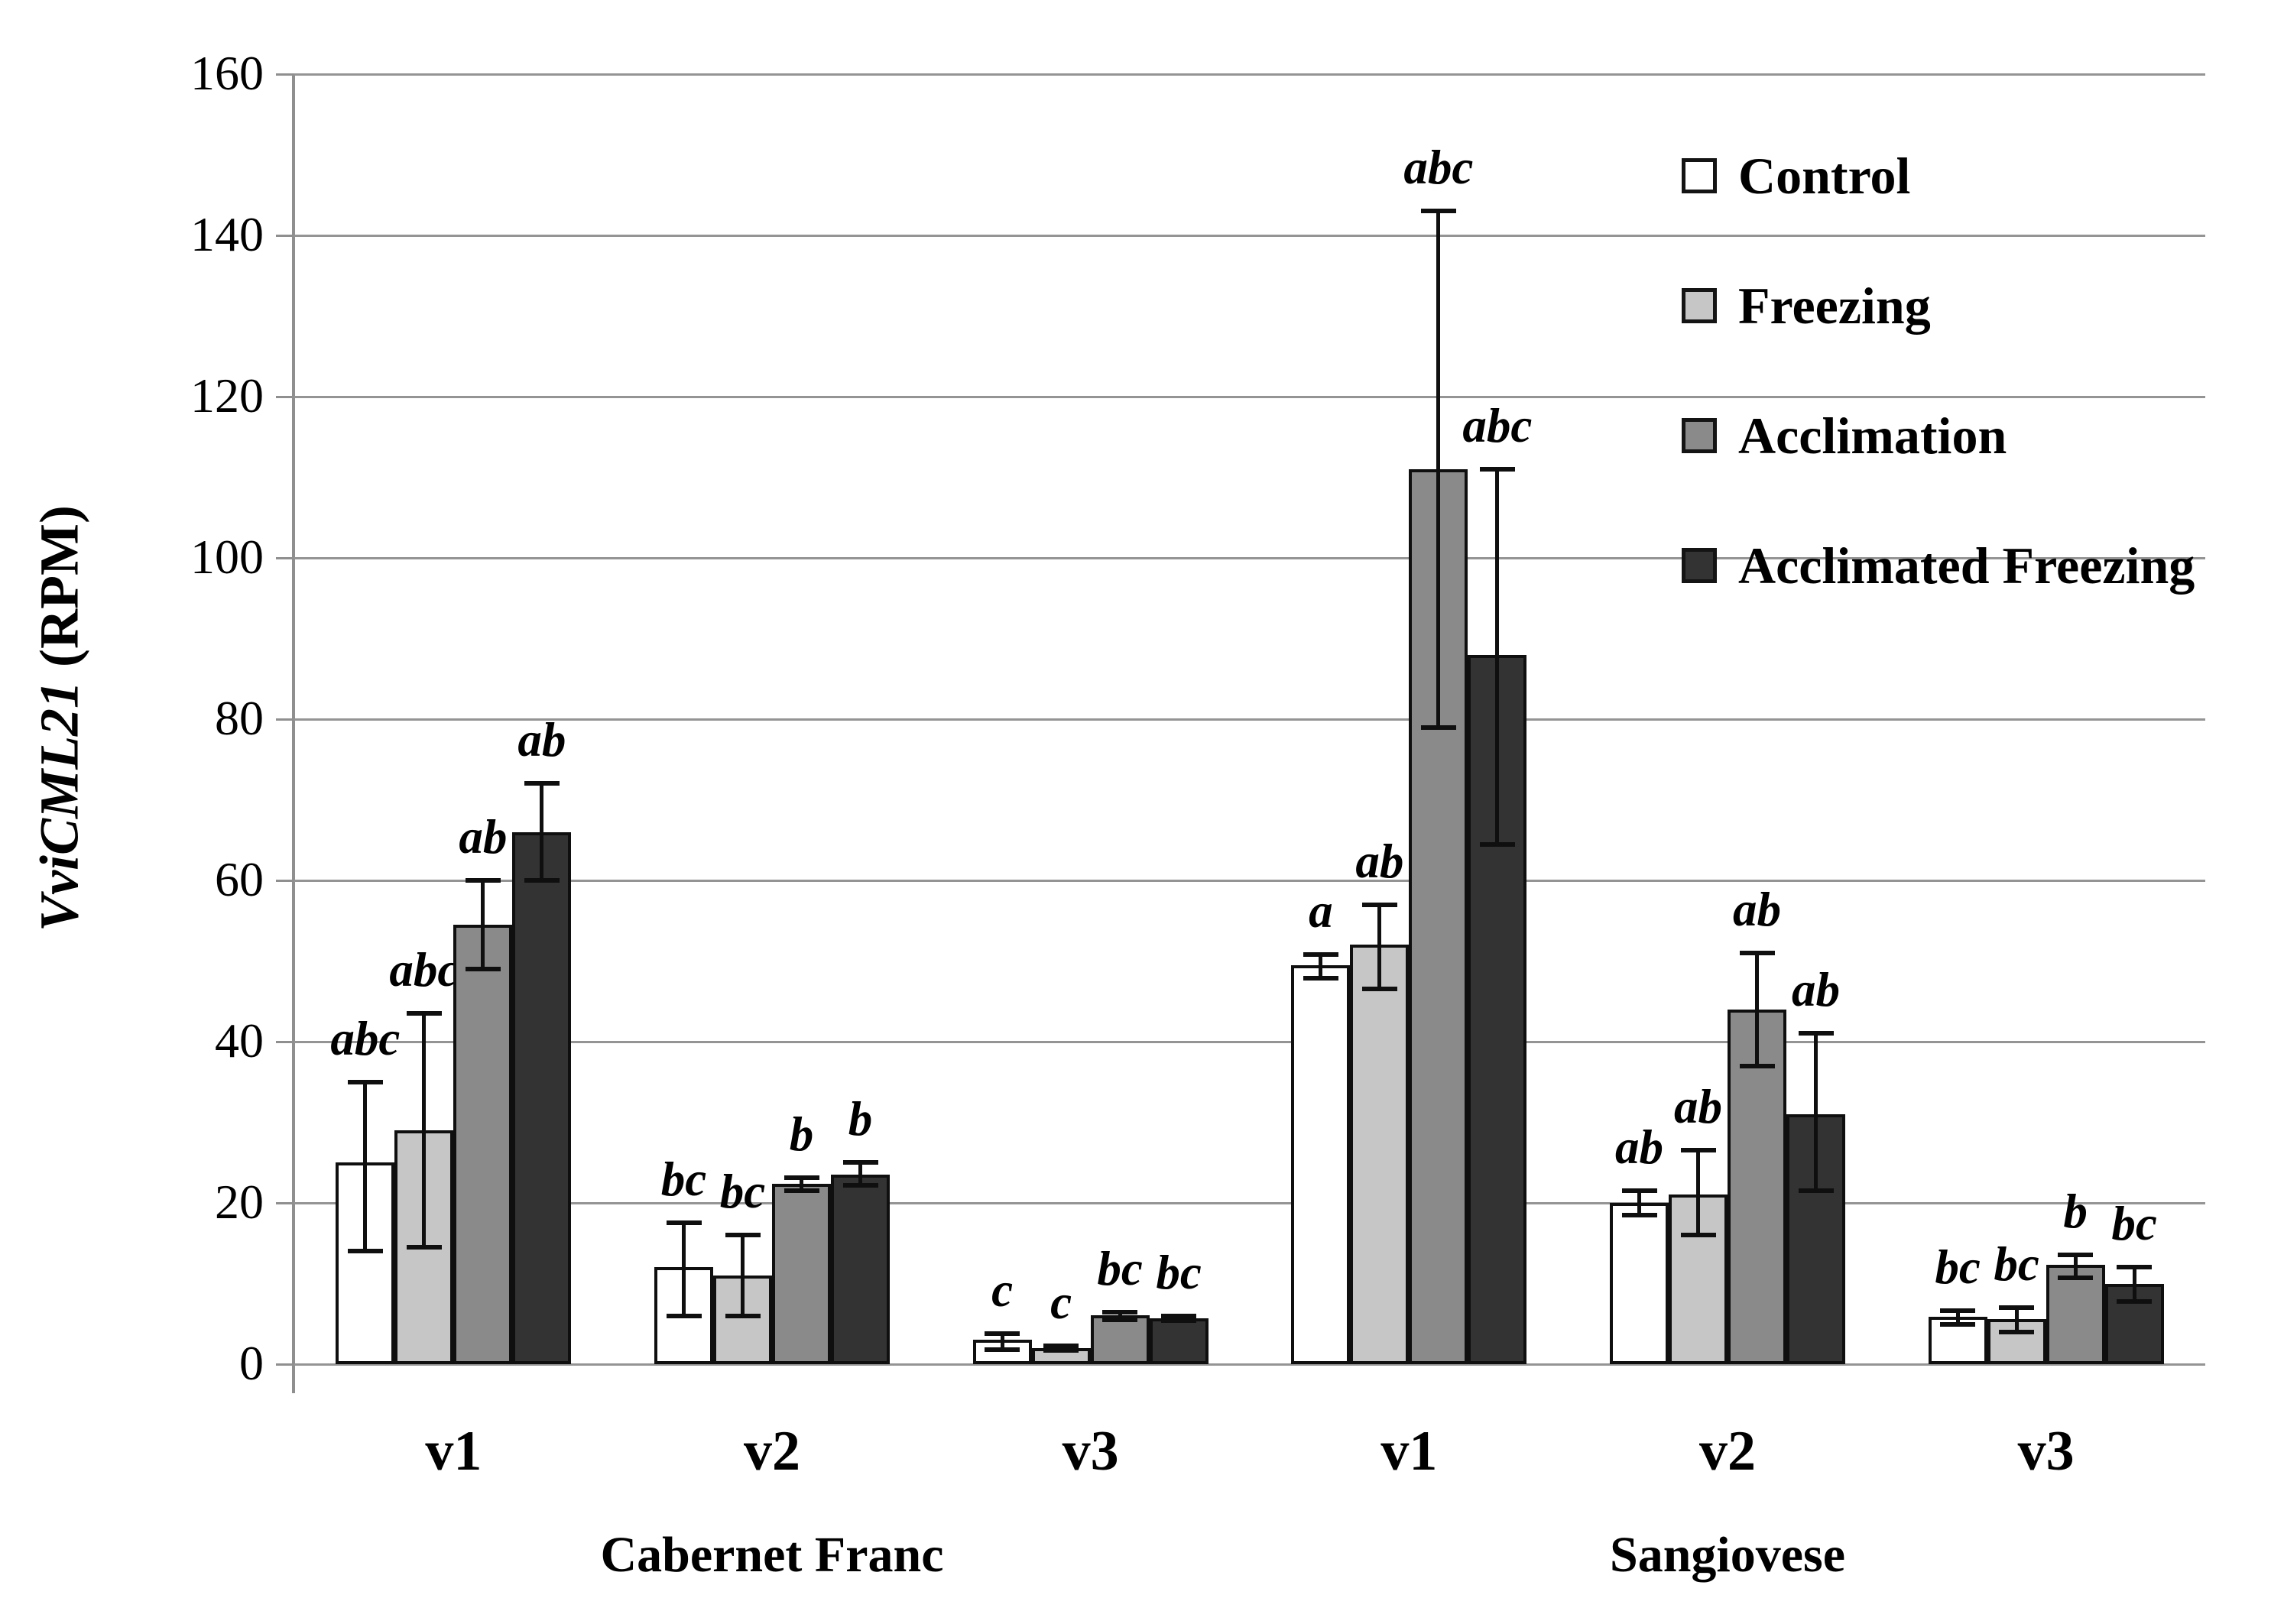  I want to click on y-tick-label-80: 80, so click(239, 718).